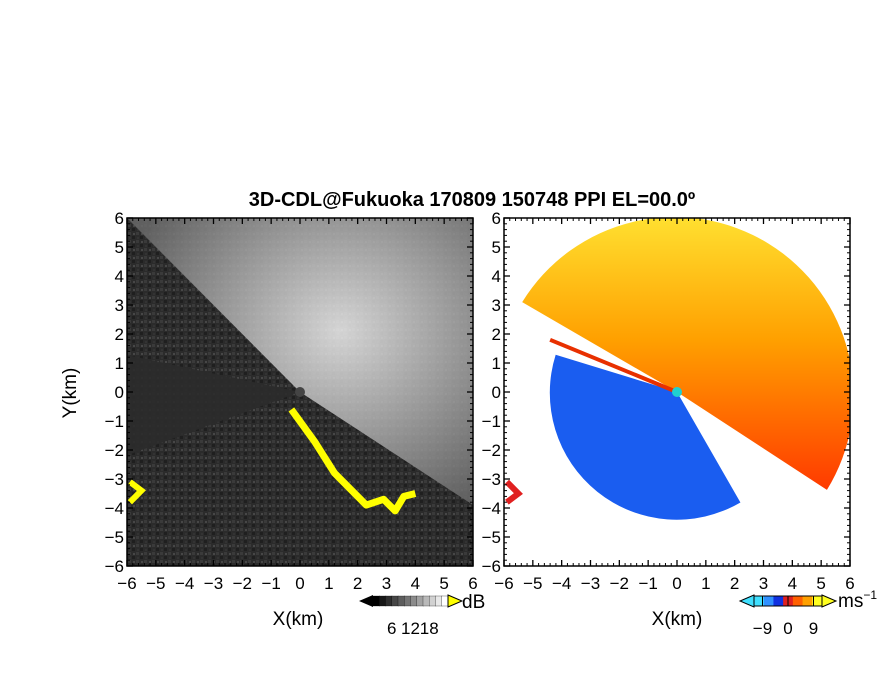 This screenshot has width=880, height=680. I want to click on receding-velocity-region, so click(686, 354).